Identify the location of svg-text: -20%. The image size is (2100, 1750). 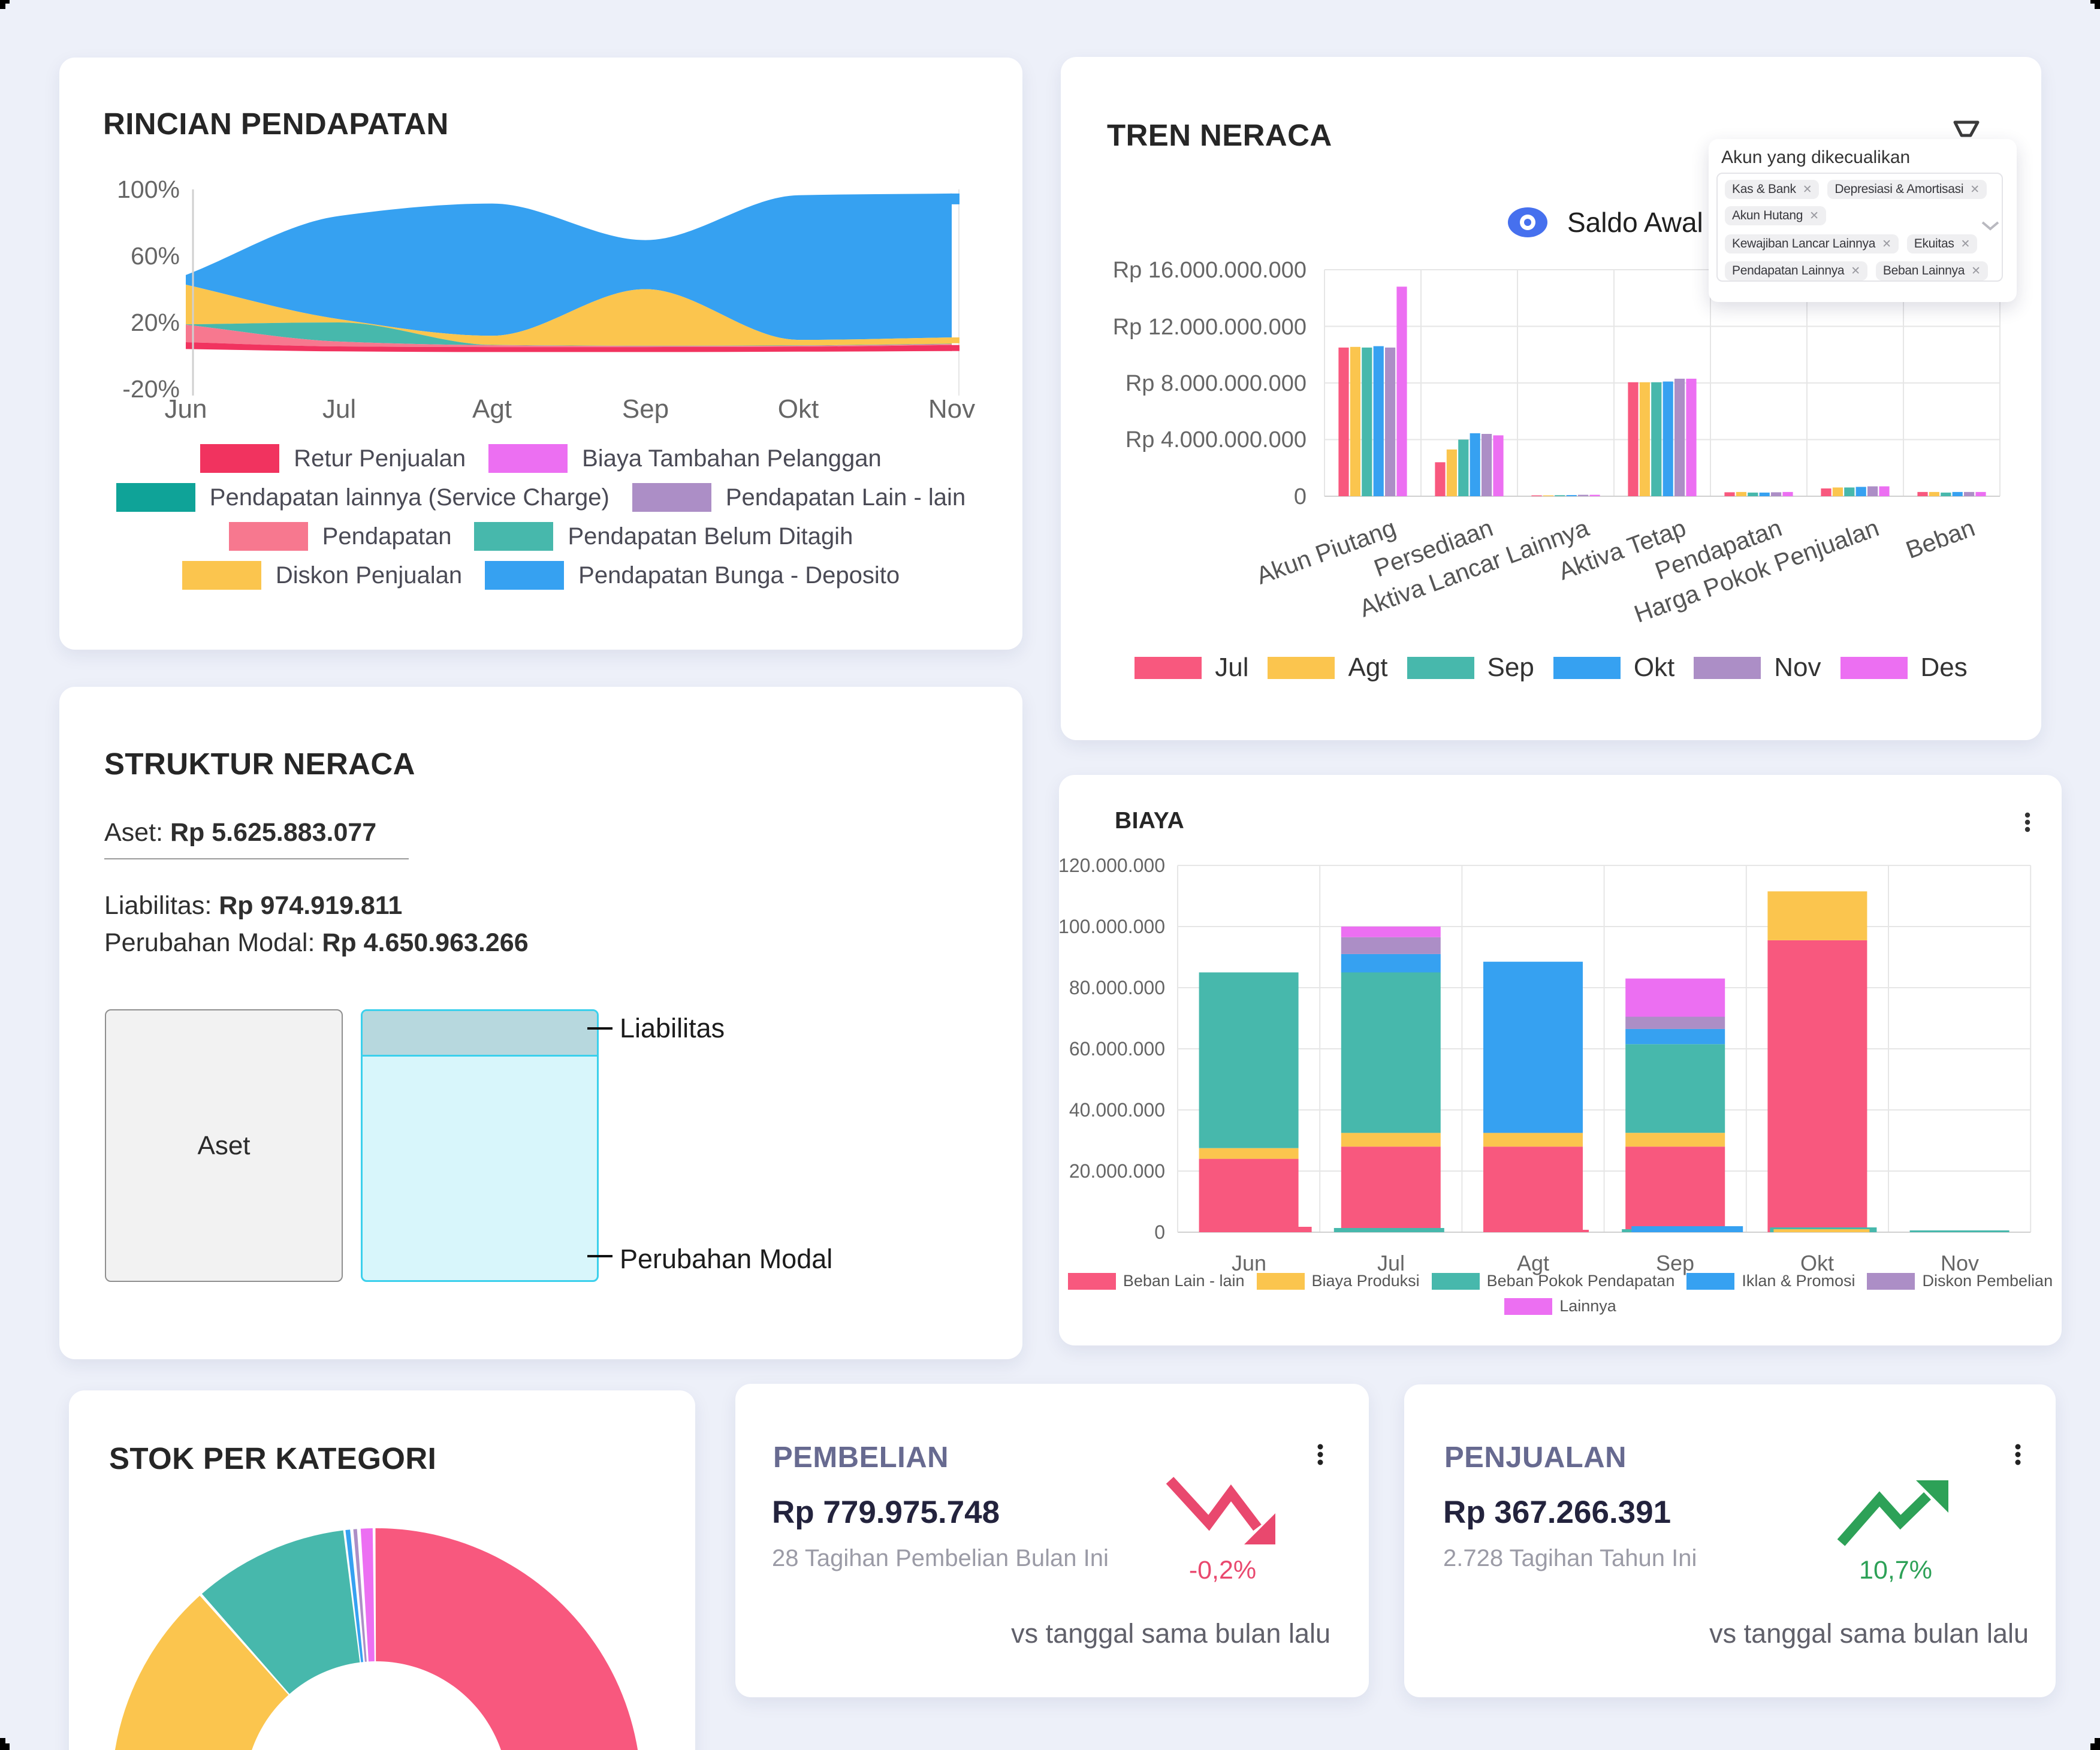
(151, 389).